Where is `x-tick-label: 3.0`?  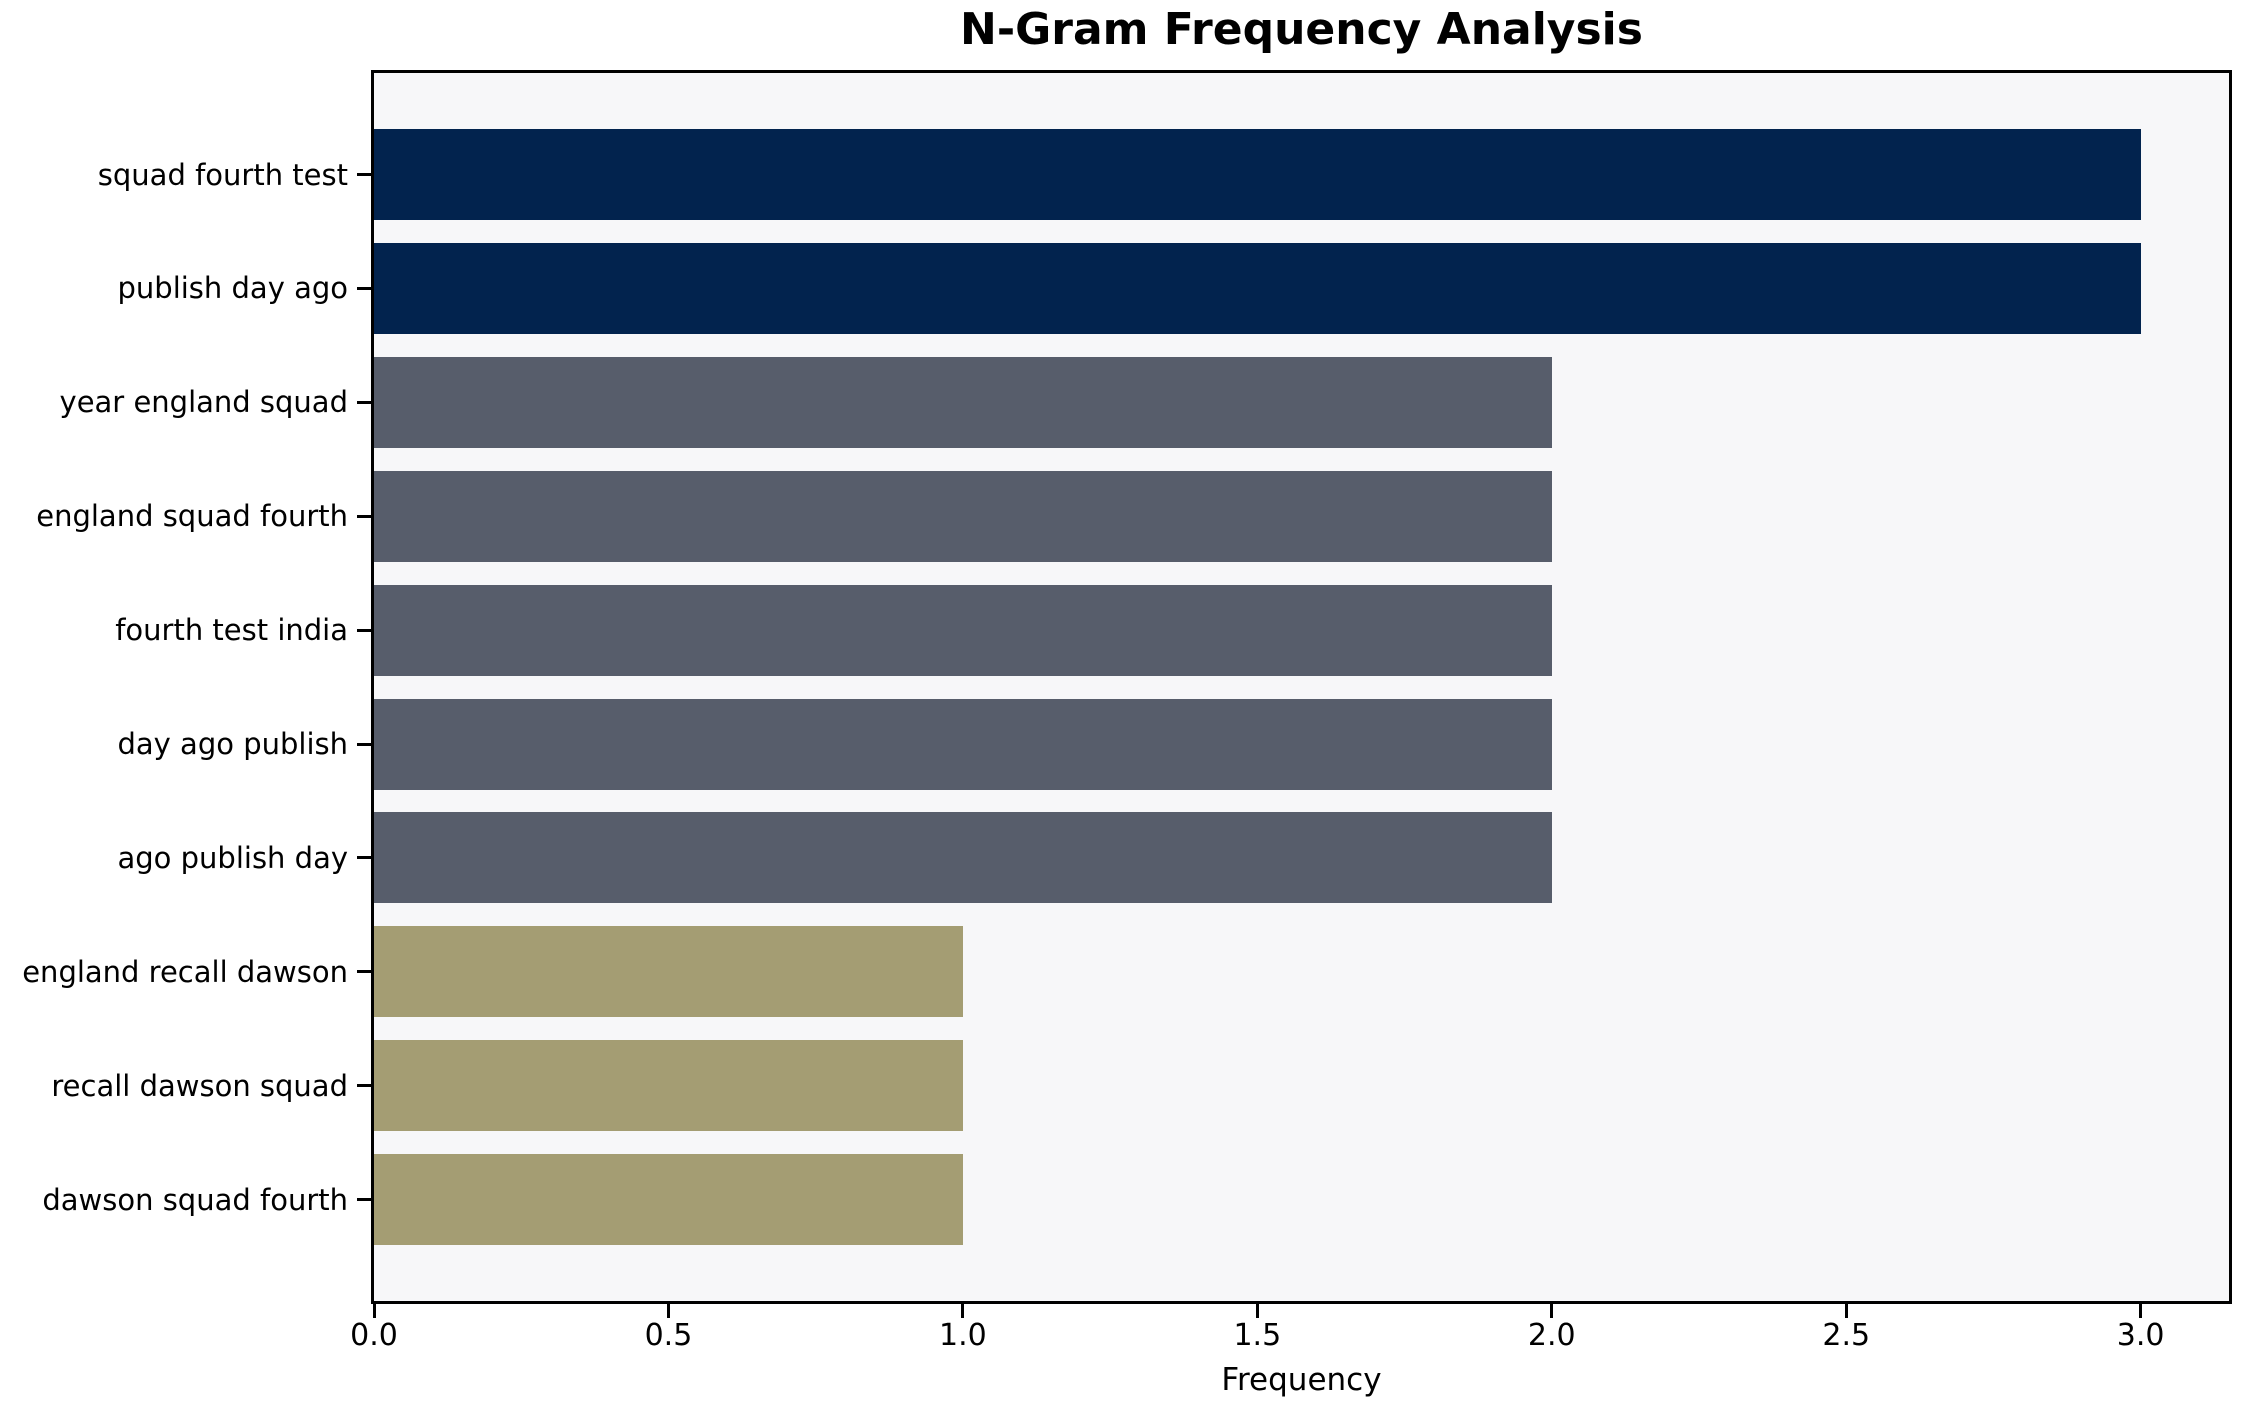 x-tick-label: 3.0 is located at coordinates (2140, 1335).